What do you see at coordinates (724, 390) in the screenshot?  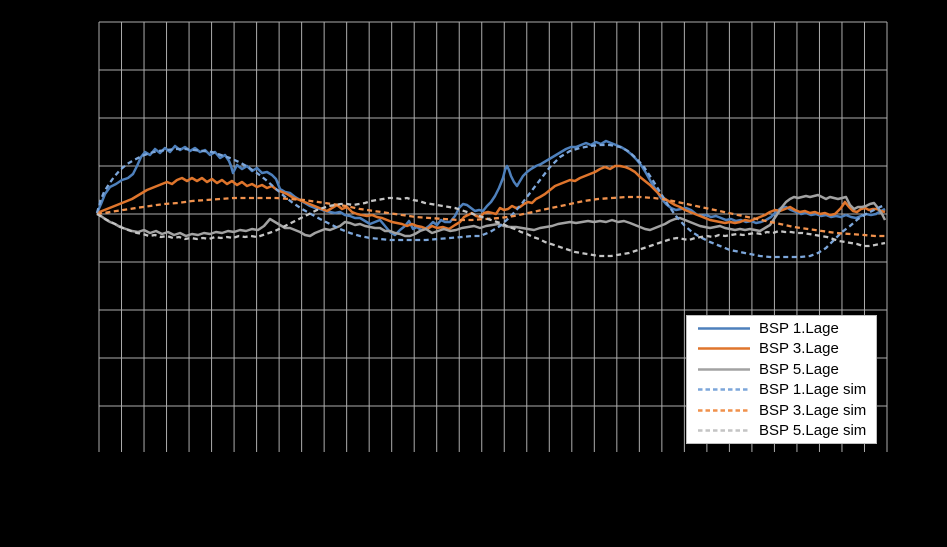 I see `legend-line-dashed-blue-icon` at bounding box center [724, 390].